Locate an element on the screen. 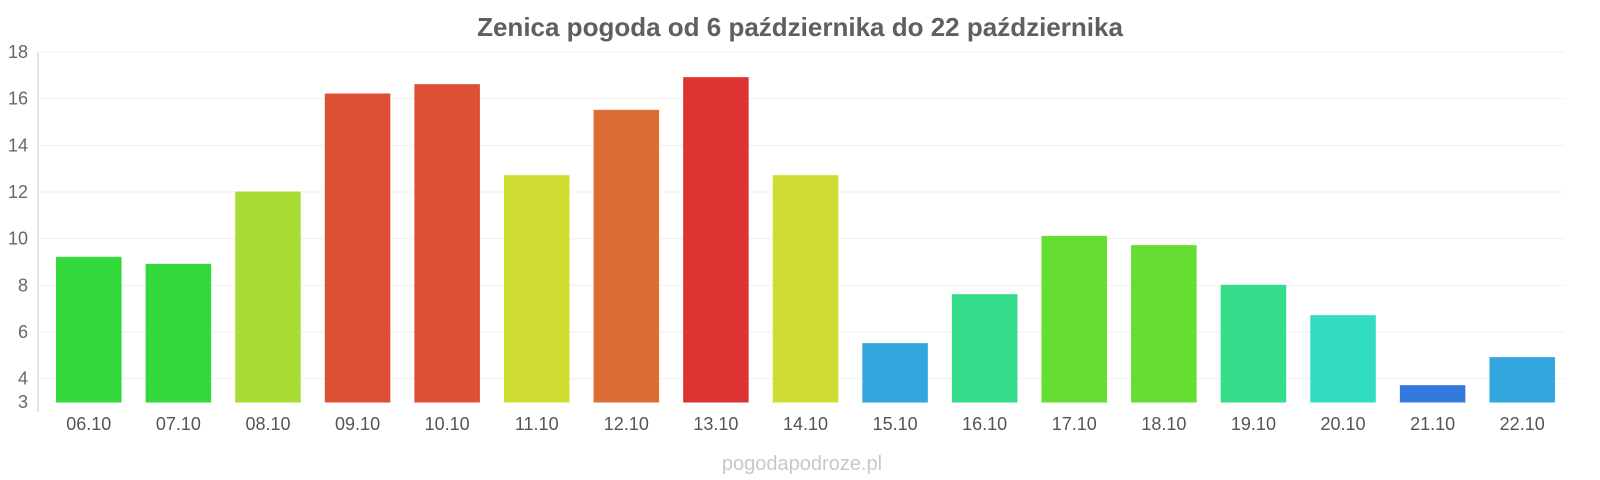  x-tick-label: 21.10 is located at coordinates (1432, 424).